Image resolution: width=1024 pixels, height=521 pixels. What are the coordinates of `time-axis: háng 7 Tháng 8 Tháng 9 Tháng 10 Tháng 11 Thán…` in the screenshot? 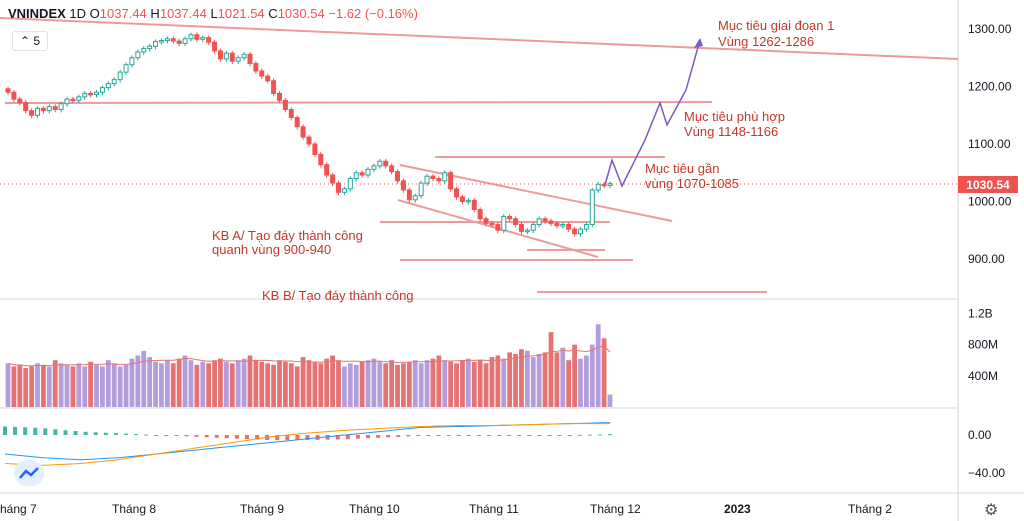 It's located at (446, 509).